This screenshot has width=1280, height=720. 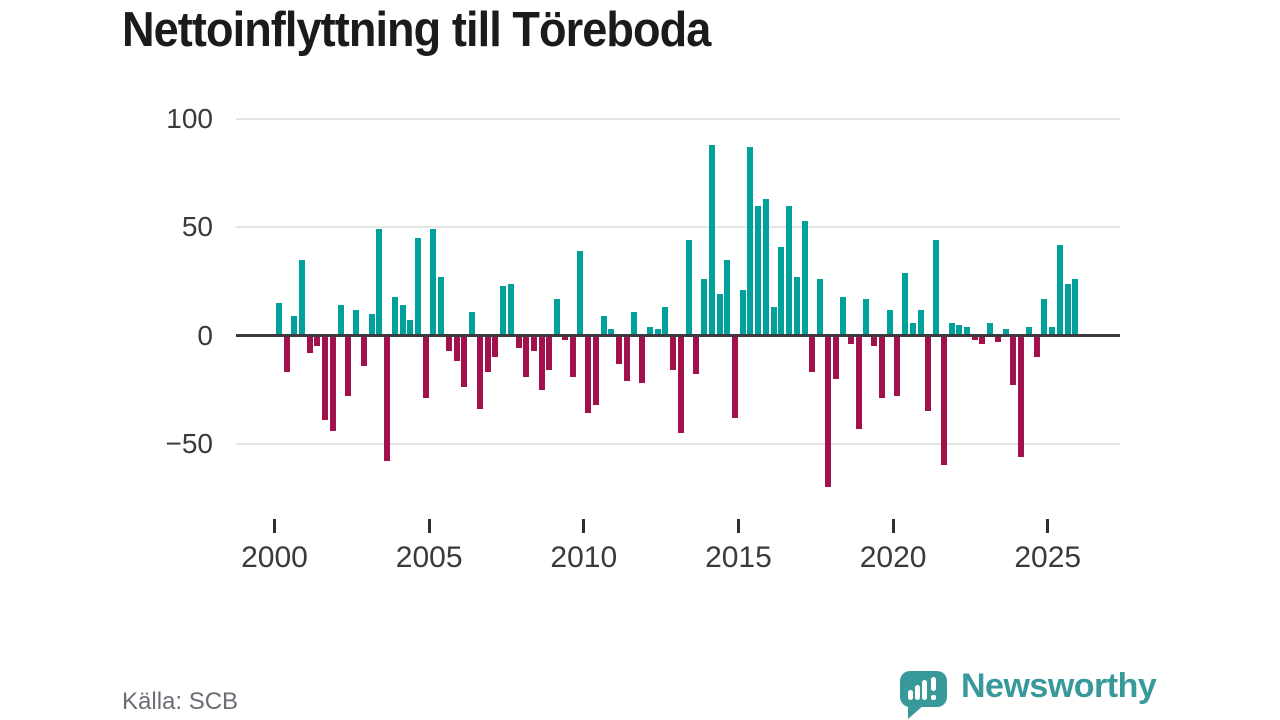 I want to click on x-axis-zero-line, so click(x=678, y=335).